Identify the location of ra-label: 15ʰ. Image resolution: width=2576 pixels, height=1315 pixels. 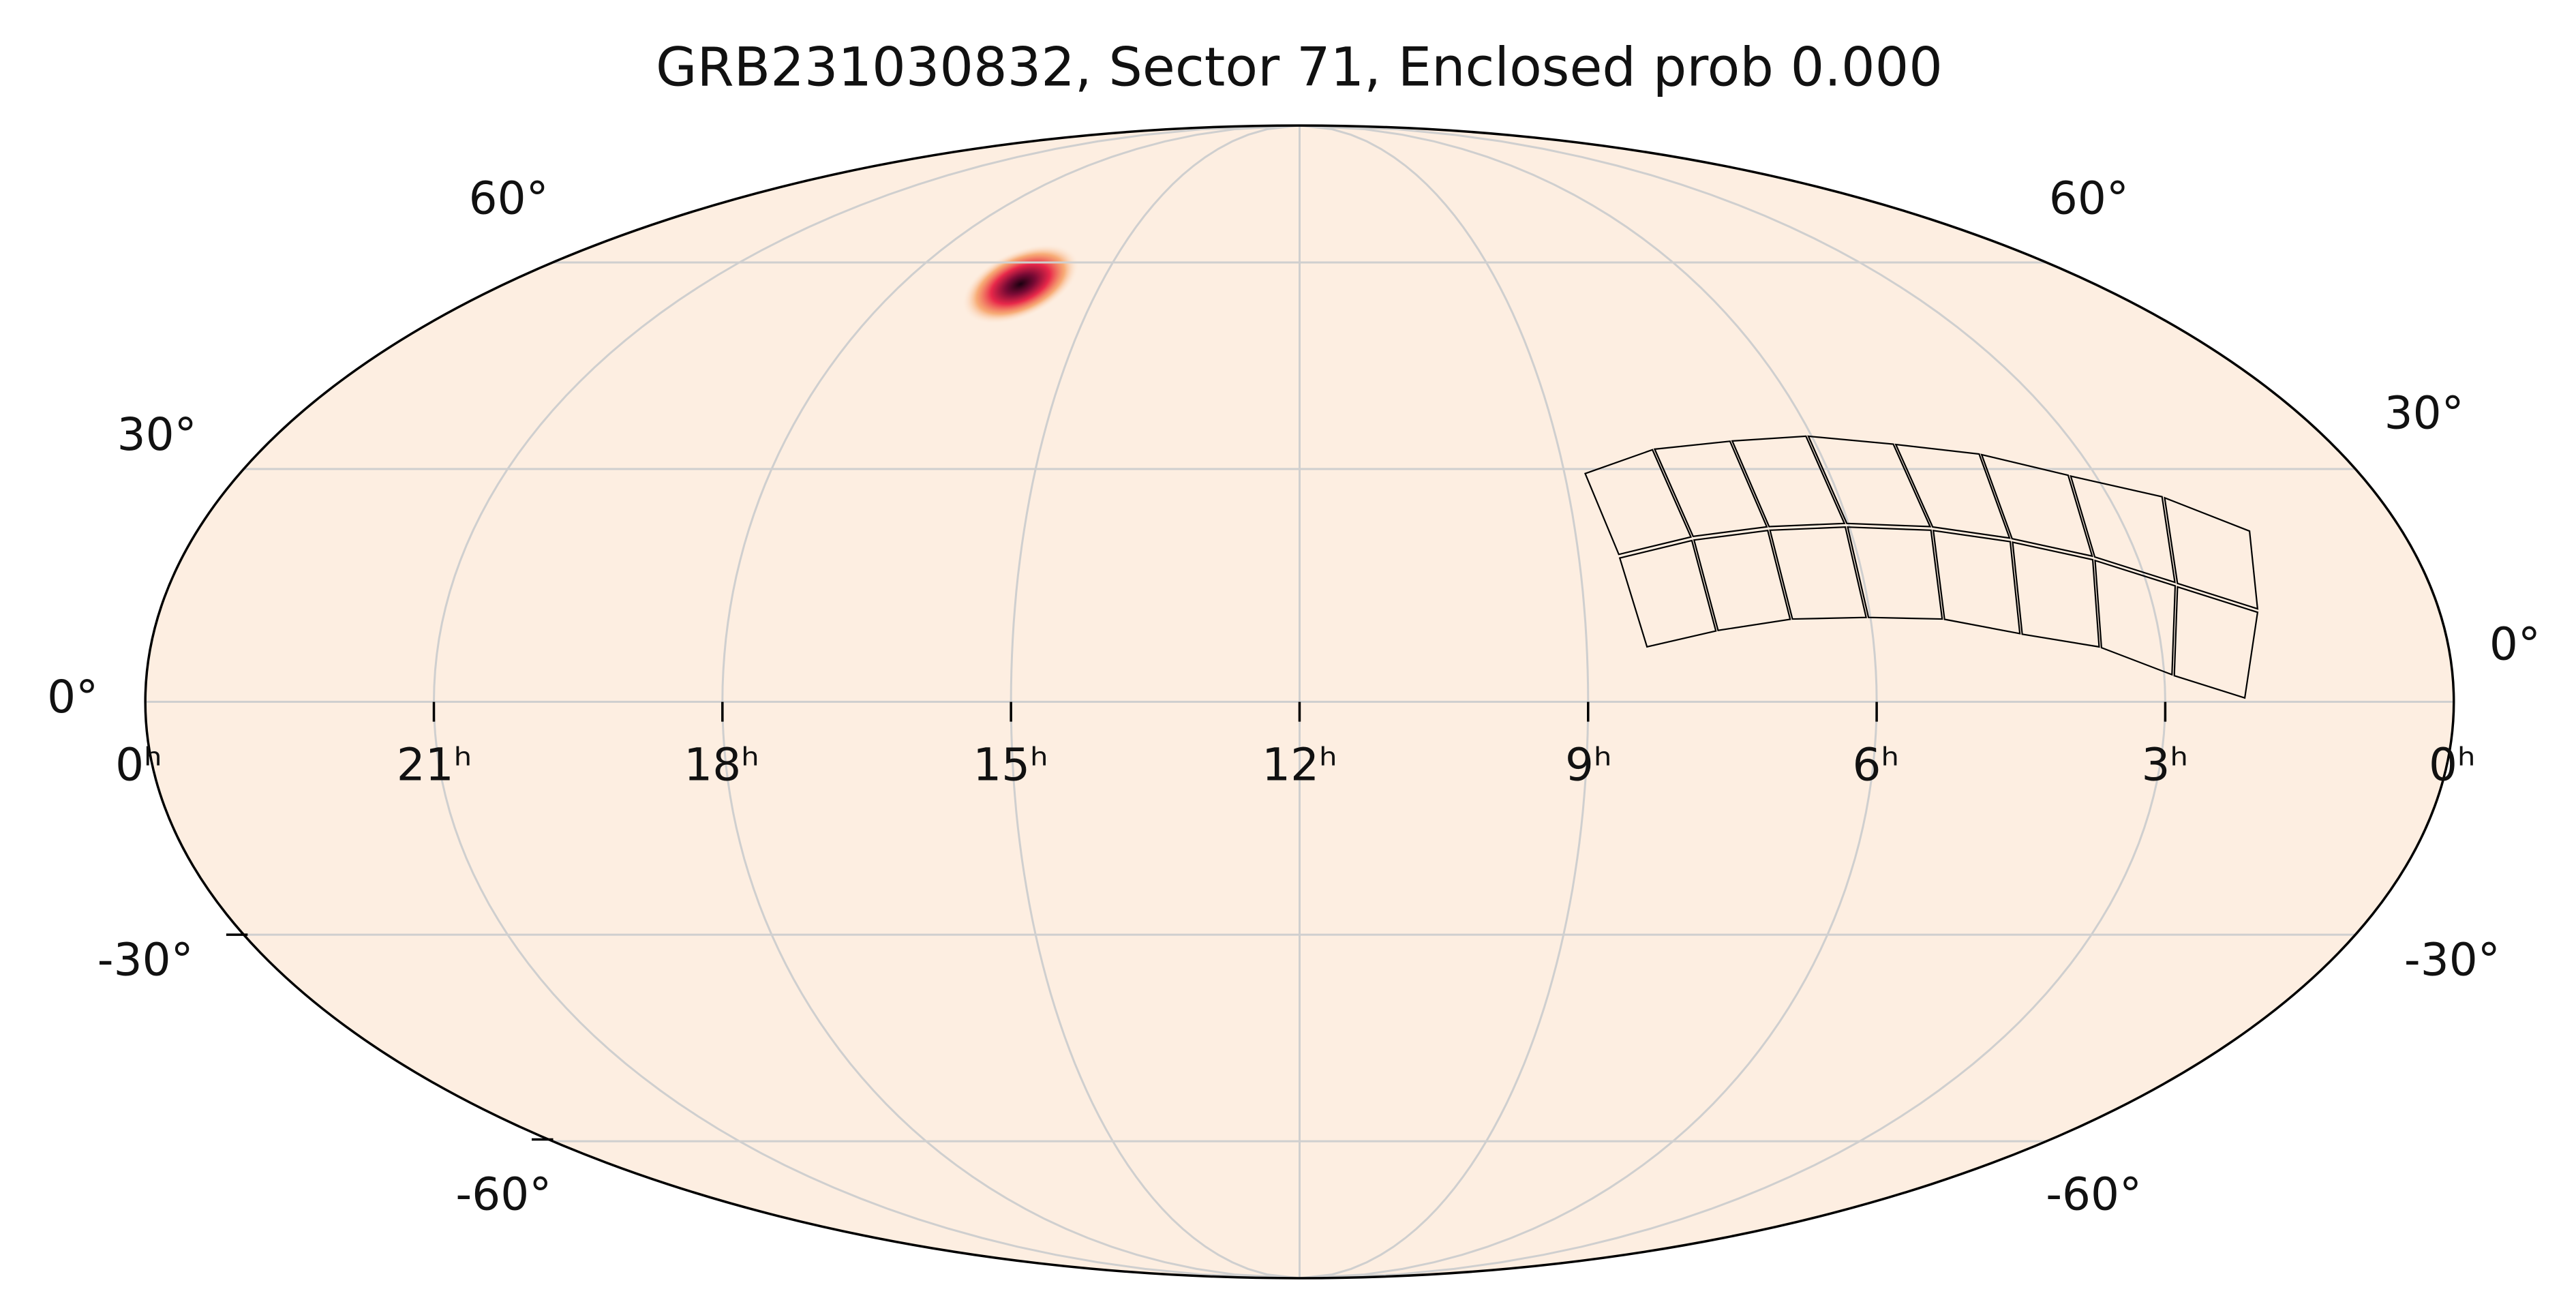
(1010, 765).